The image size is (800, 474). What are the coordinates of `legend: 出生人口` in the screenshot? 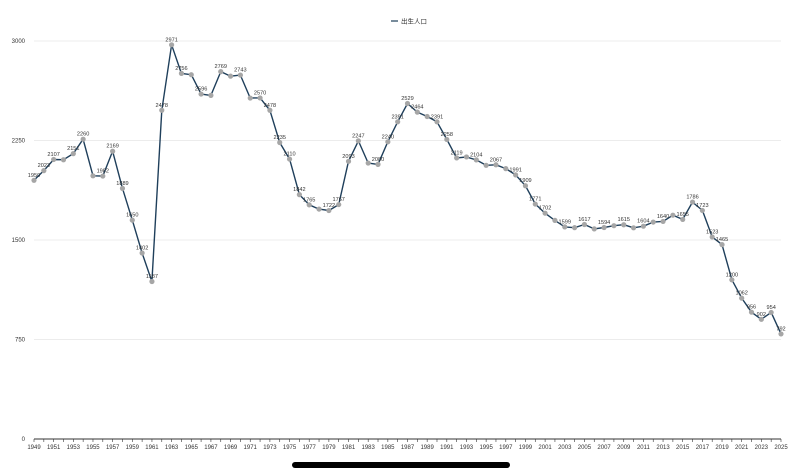 It's located at (409, 20).